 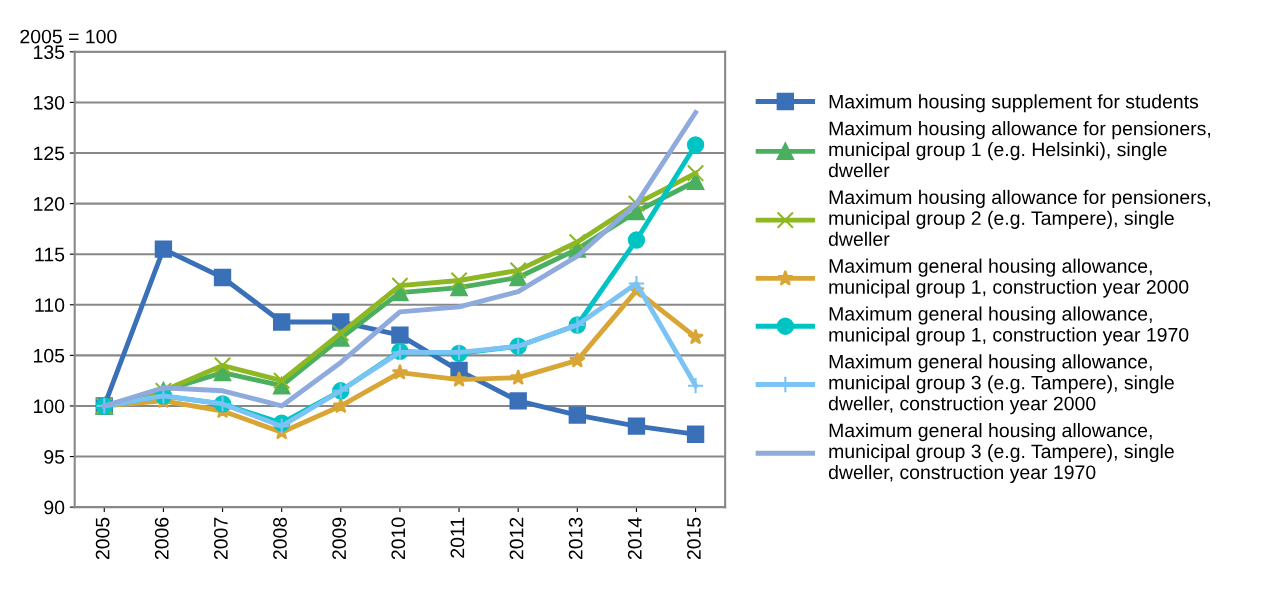 What do you see at coordinates (49, 355) in the screenshot?
I see `y-tick-label: 105` at bounding box center [49, 355].